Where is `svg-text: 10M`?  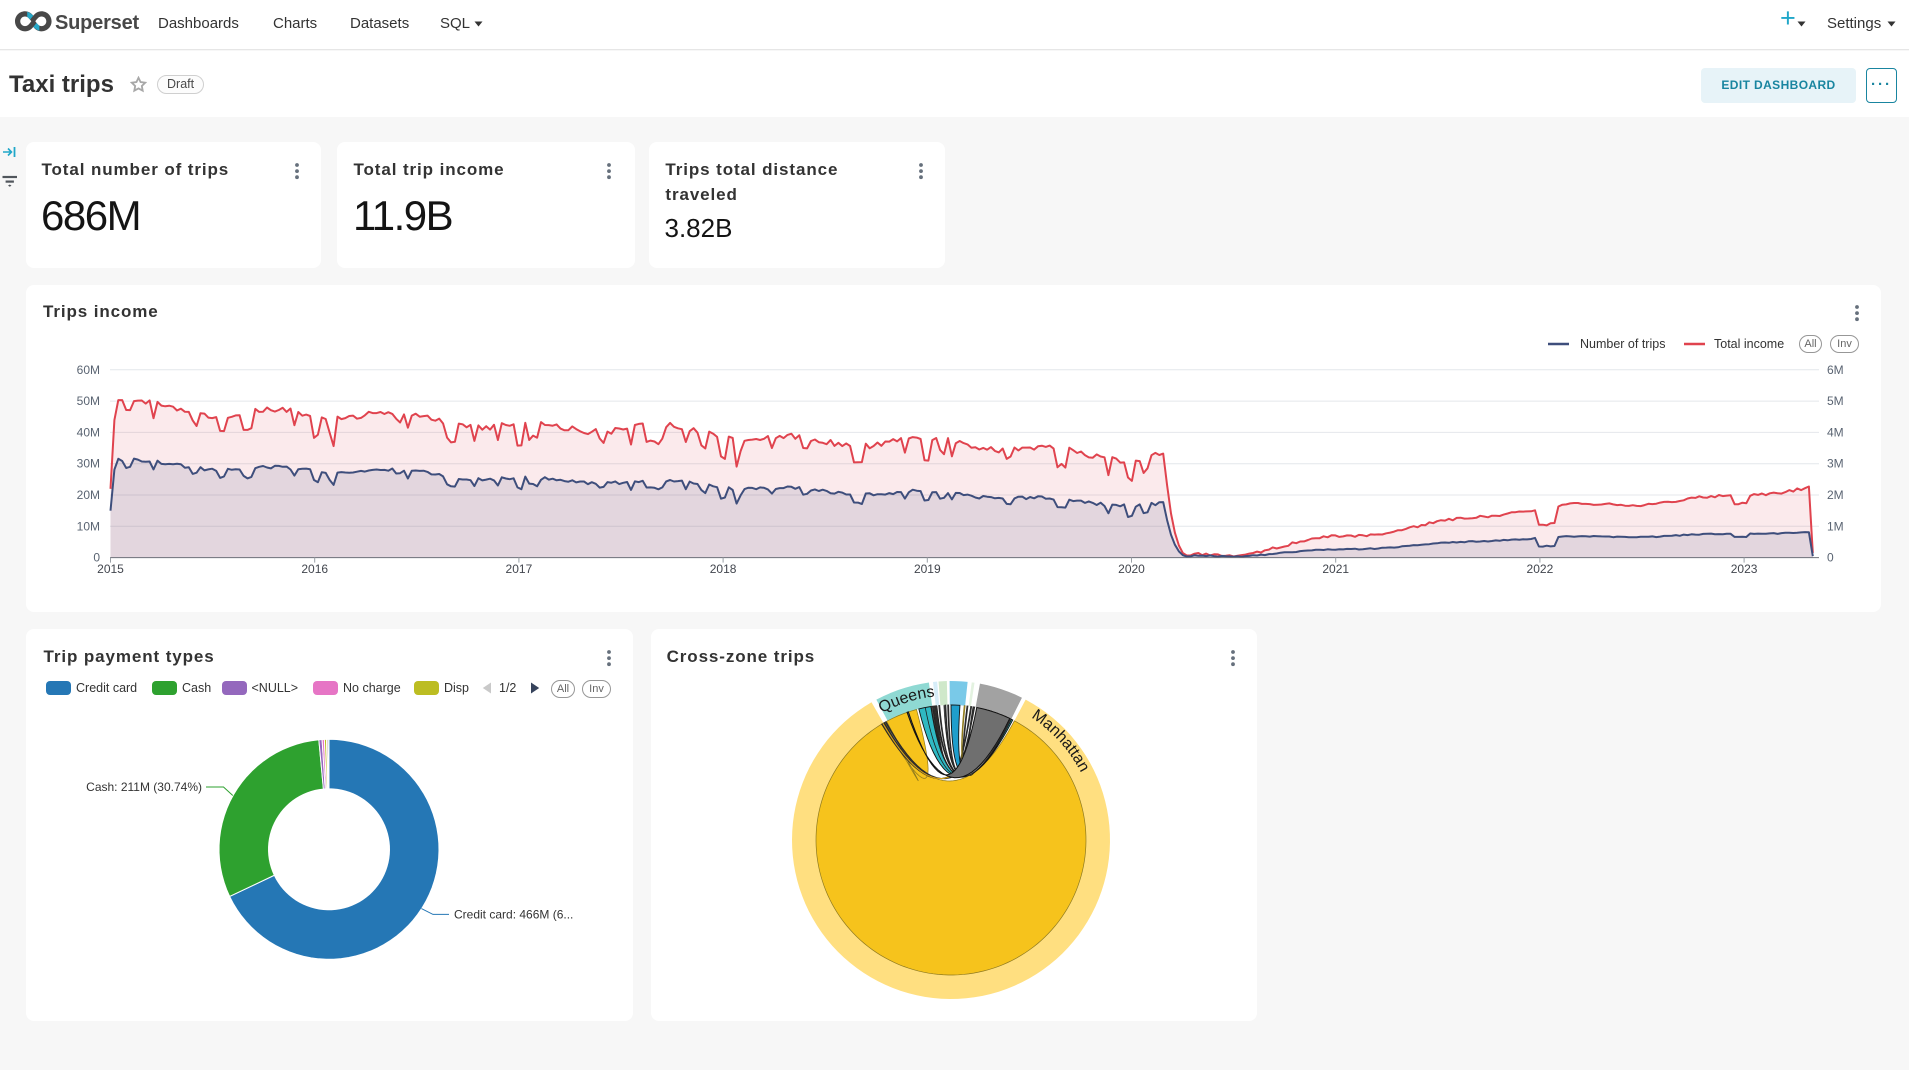 svg-text: 10M is located at coordinates (88, 526).